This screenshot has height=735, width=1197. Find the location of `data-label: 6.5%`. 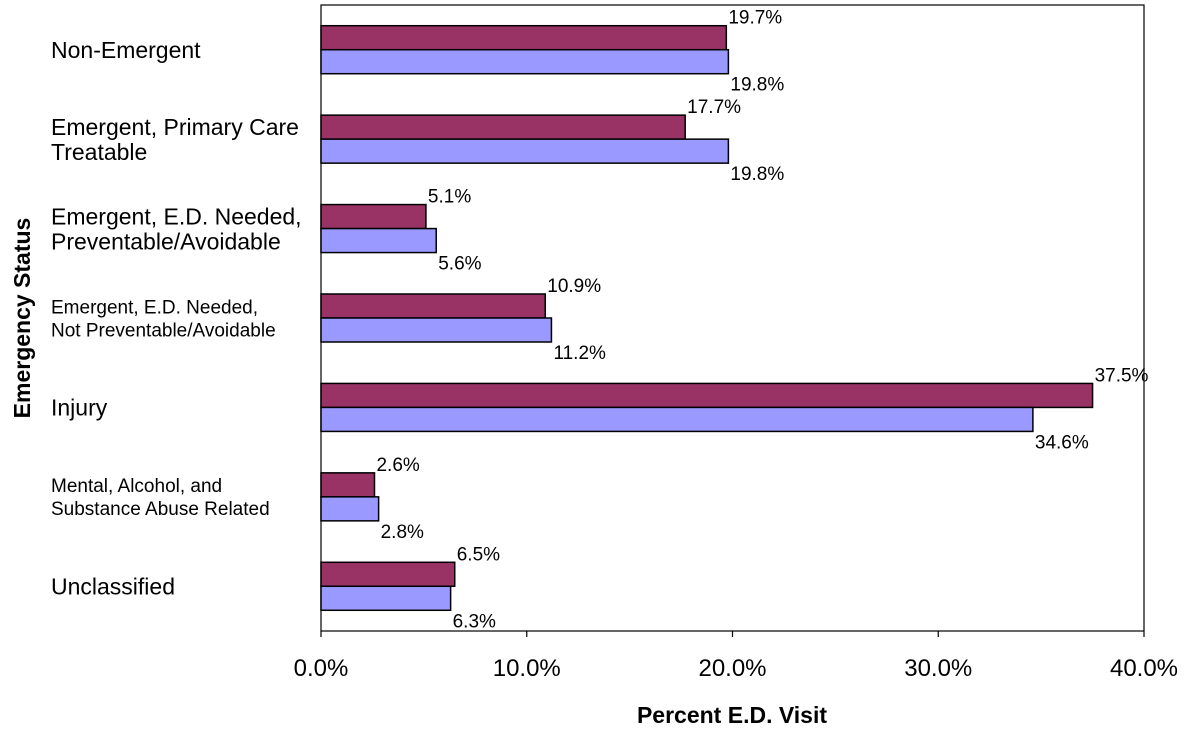

data-label: 6.5% is located at coordinates (478, 554).